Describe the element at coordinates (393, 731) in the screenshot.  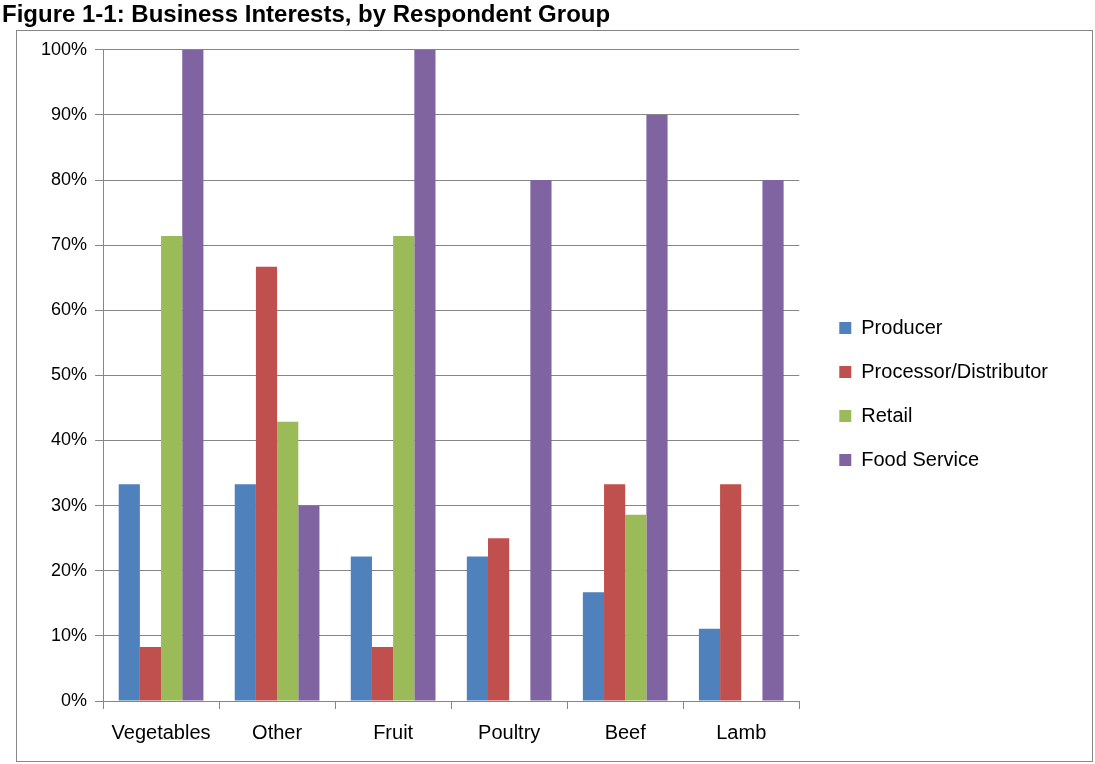
I see `x-tick-label: Fruit` at that location.